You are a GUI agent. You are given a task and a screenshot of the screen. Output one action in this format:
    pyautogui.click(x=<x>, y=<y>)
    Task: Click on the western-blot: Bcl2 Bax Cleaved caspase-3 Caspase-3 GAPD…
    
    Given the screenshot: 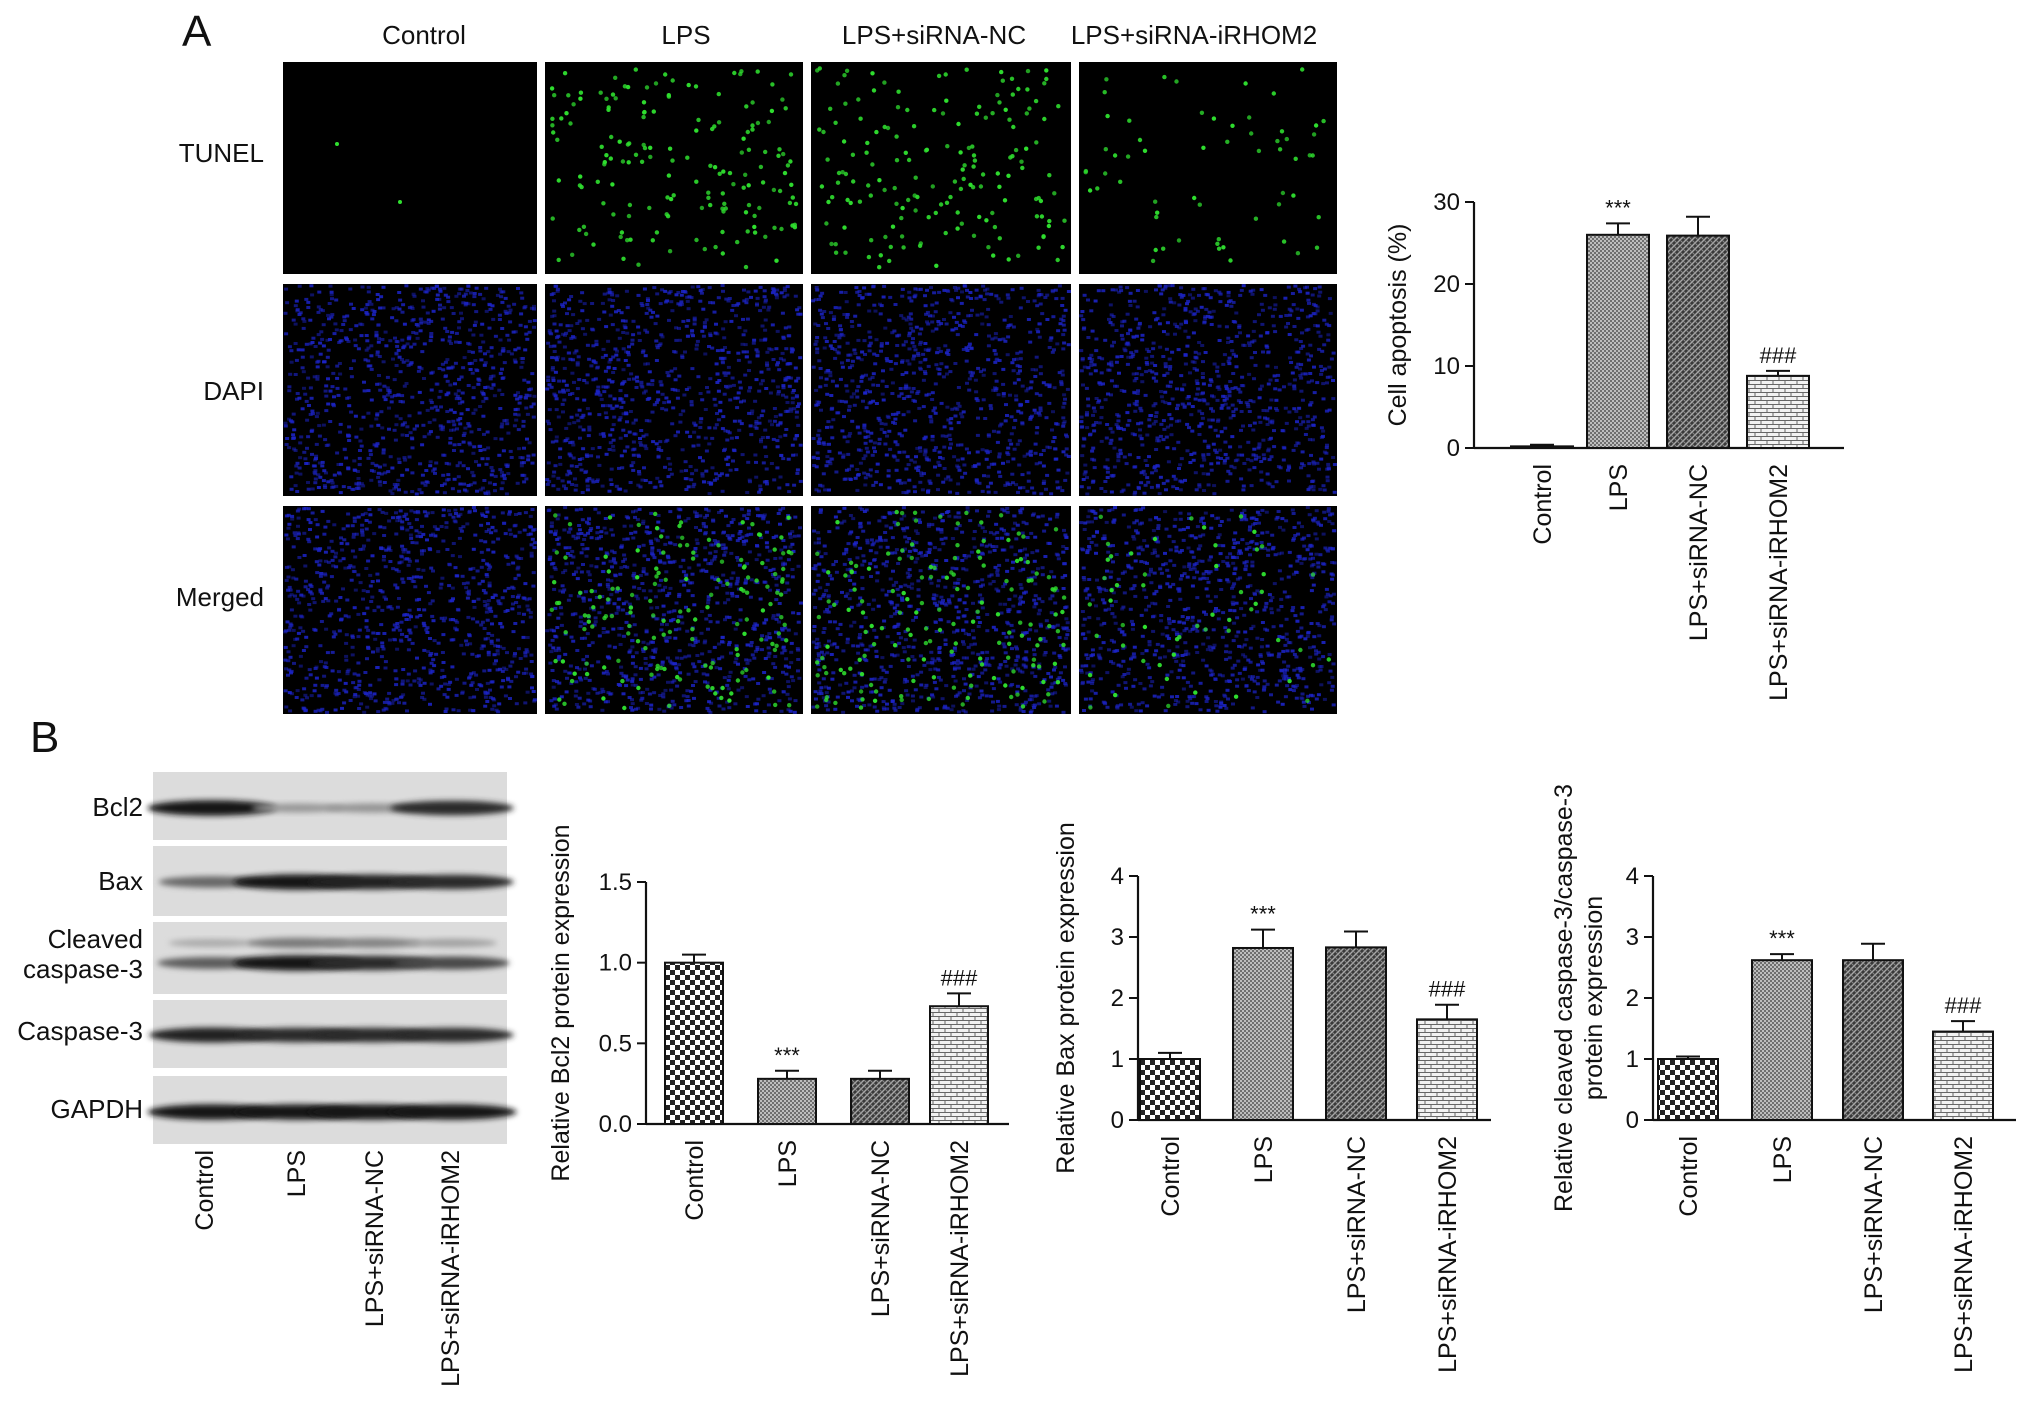 What is the action you would take?
    pyautogui.click(x=267, y=1079)
    